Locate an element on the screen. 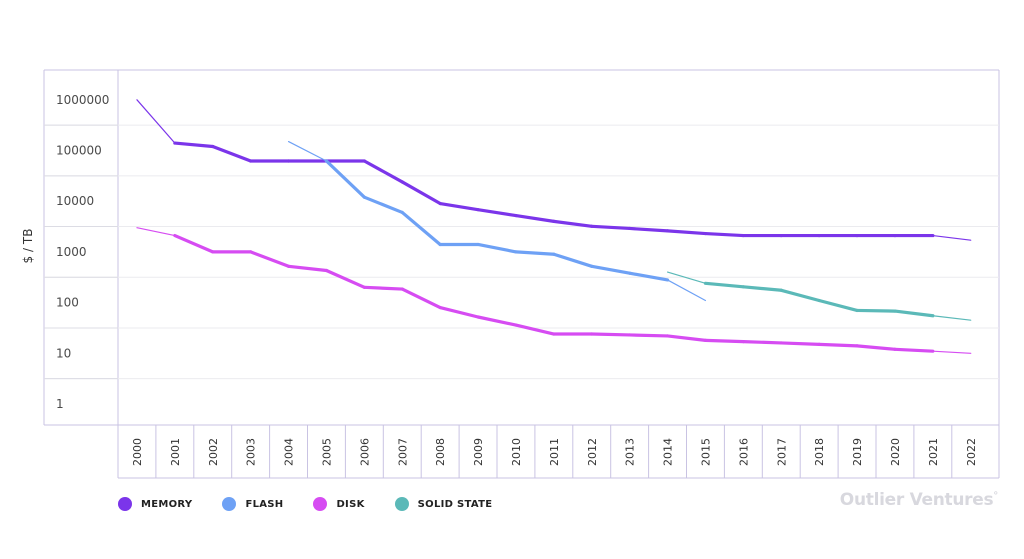 This screenshot has width=1024, height=559. x-tick-label: 2003 is located at coordinates (251, 452).